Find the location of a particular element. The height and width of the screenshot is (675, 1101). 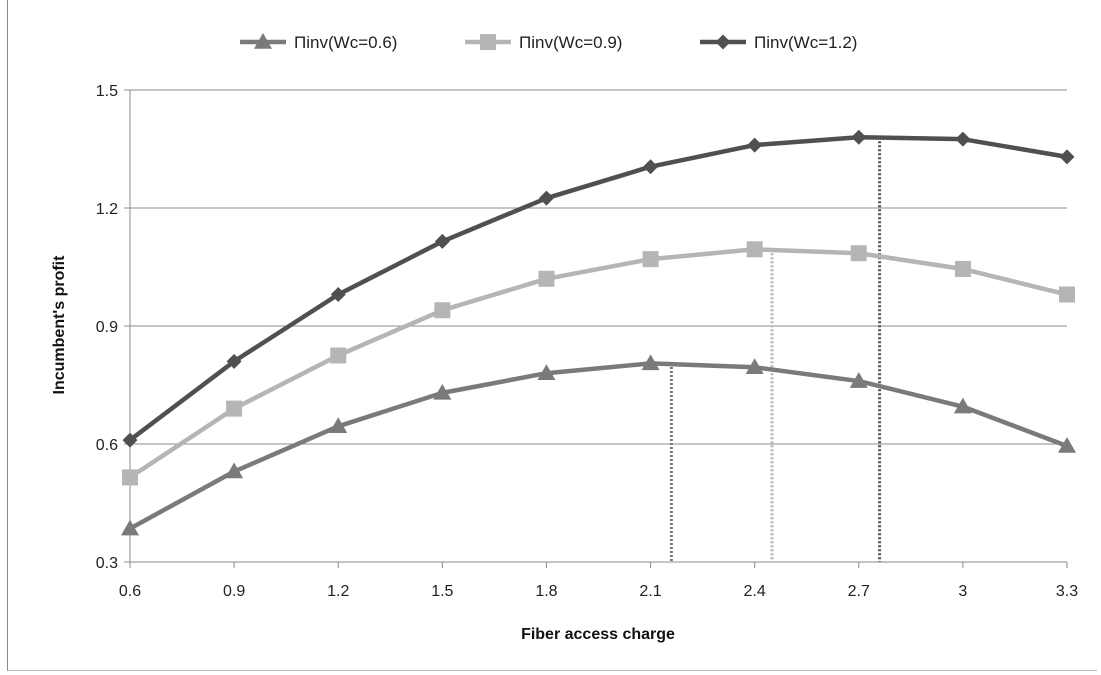

x-tick-label-9: 3.3 is located at coordinates (1067, 591).